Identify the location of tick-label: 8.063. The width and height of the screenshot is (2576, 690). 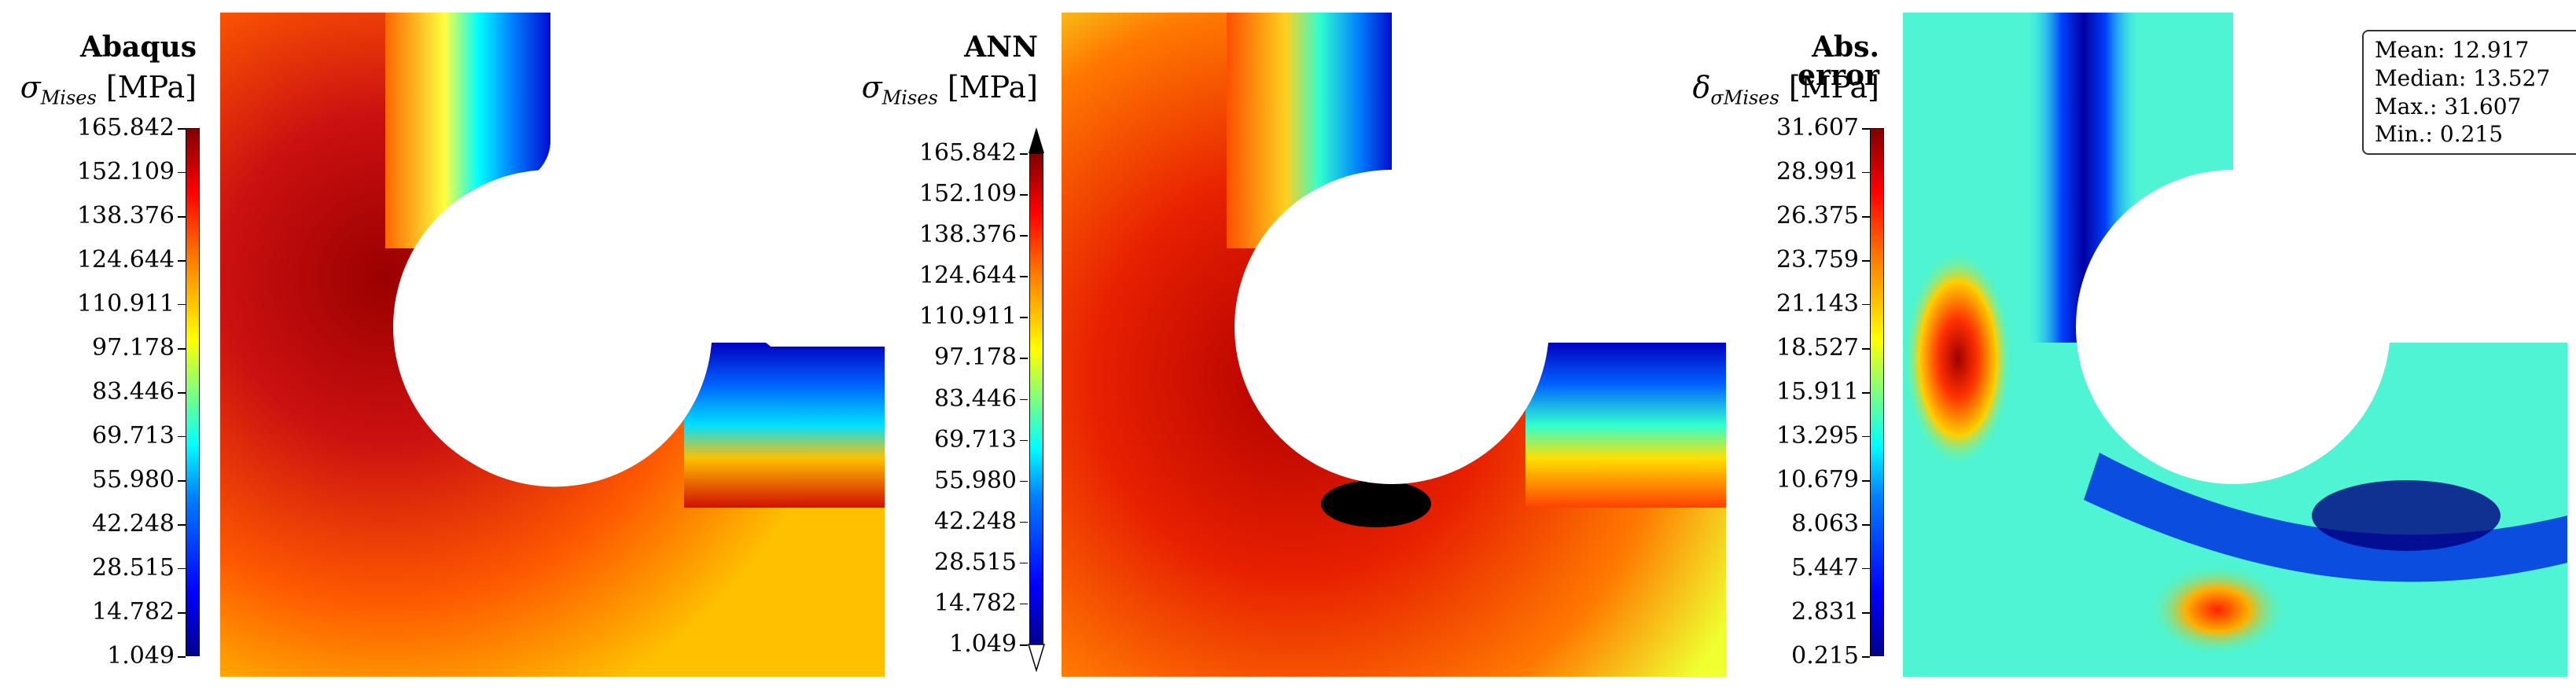
(1831, 524).